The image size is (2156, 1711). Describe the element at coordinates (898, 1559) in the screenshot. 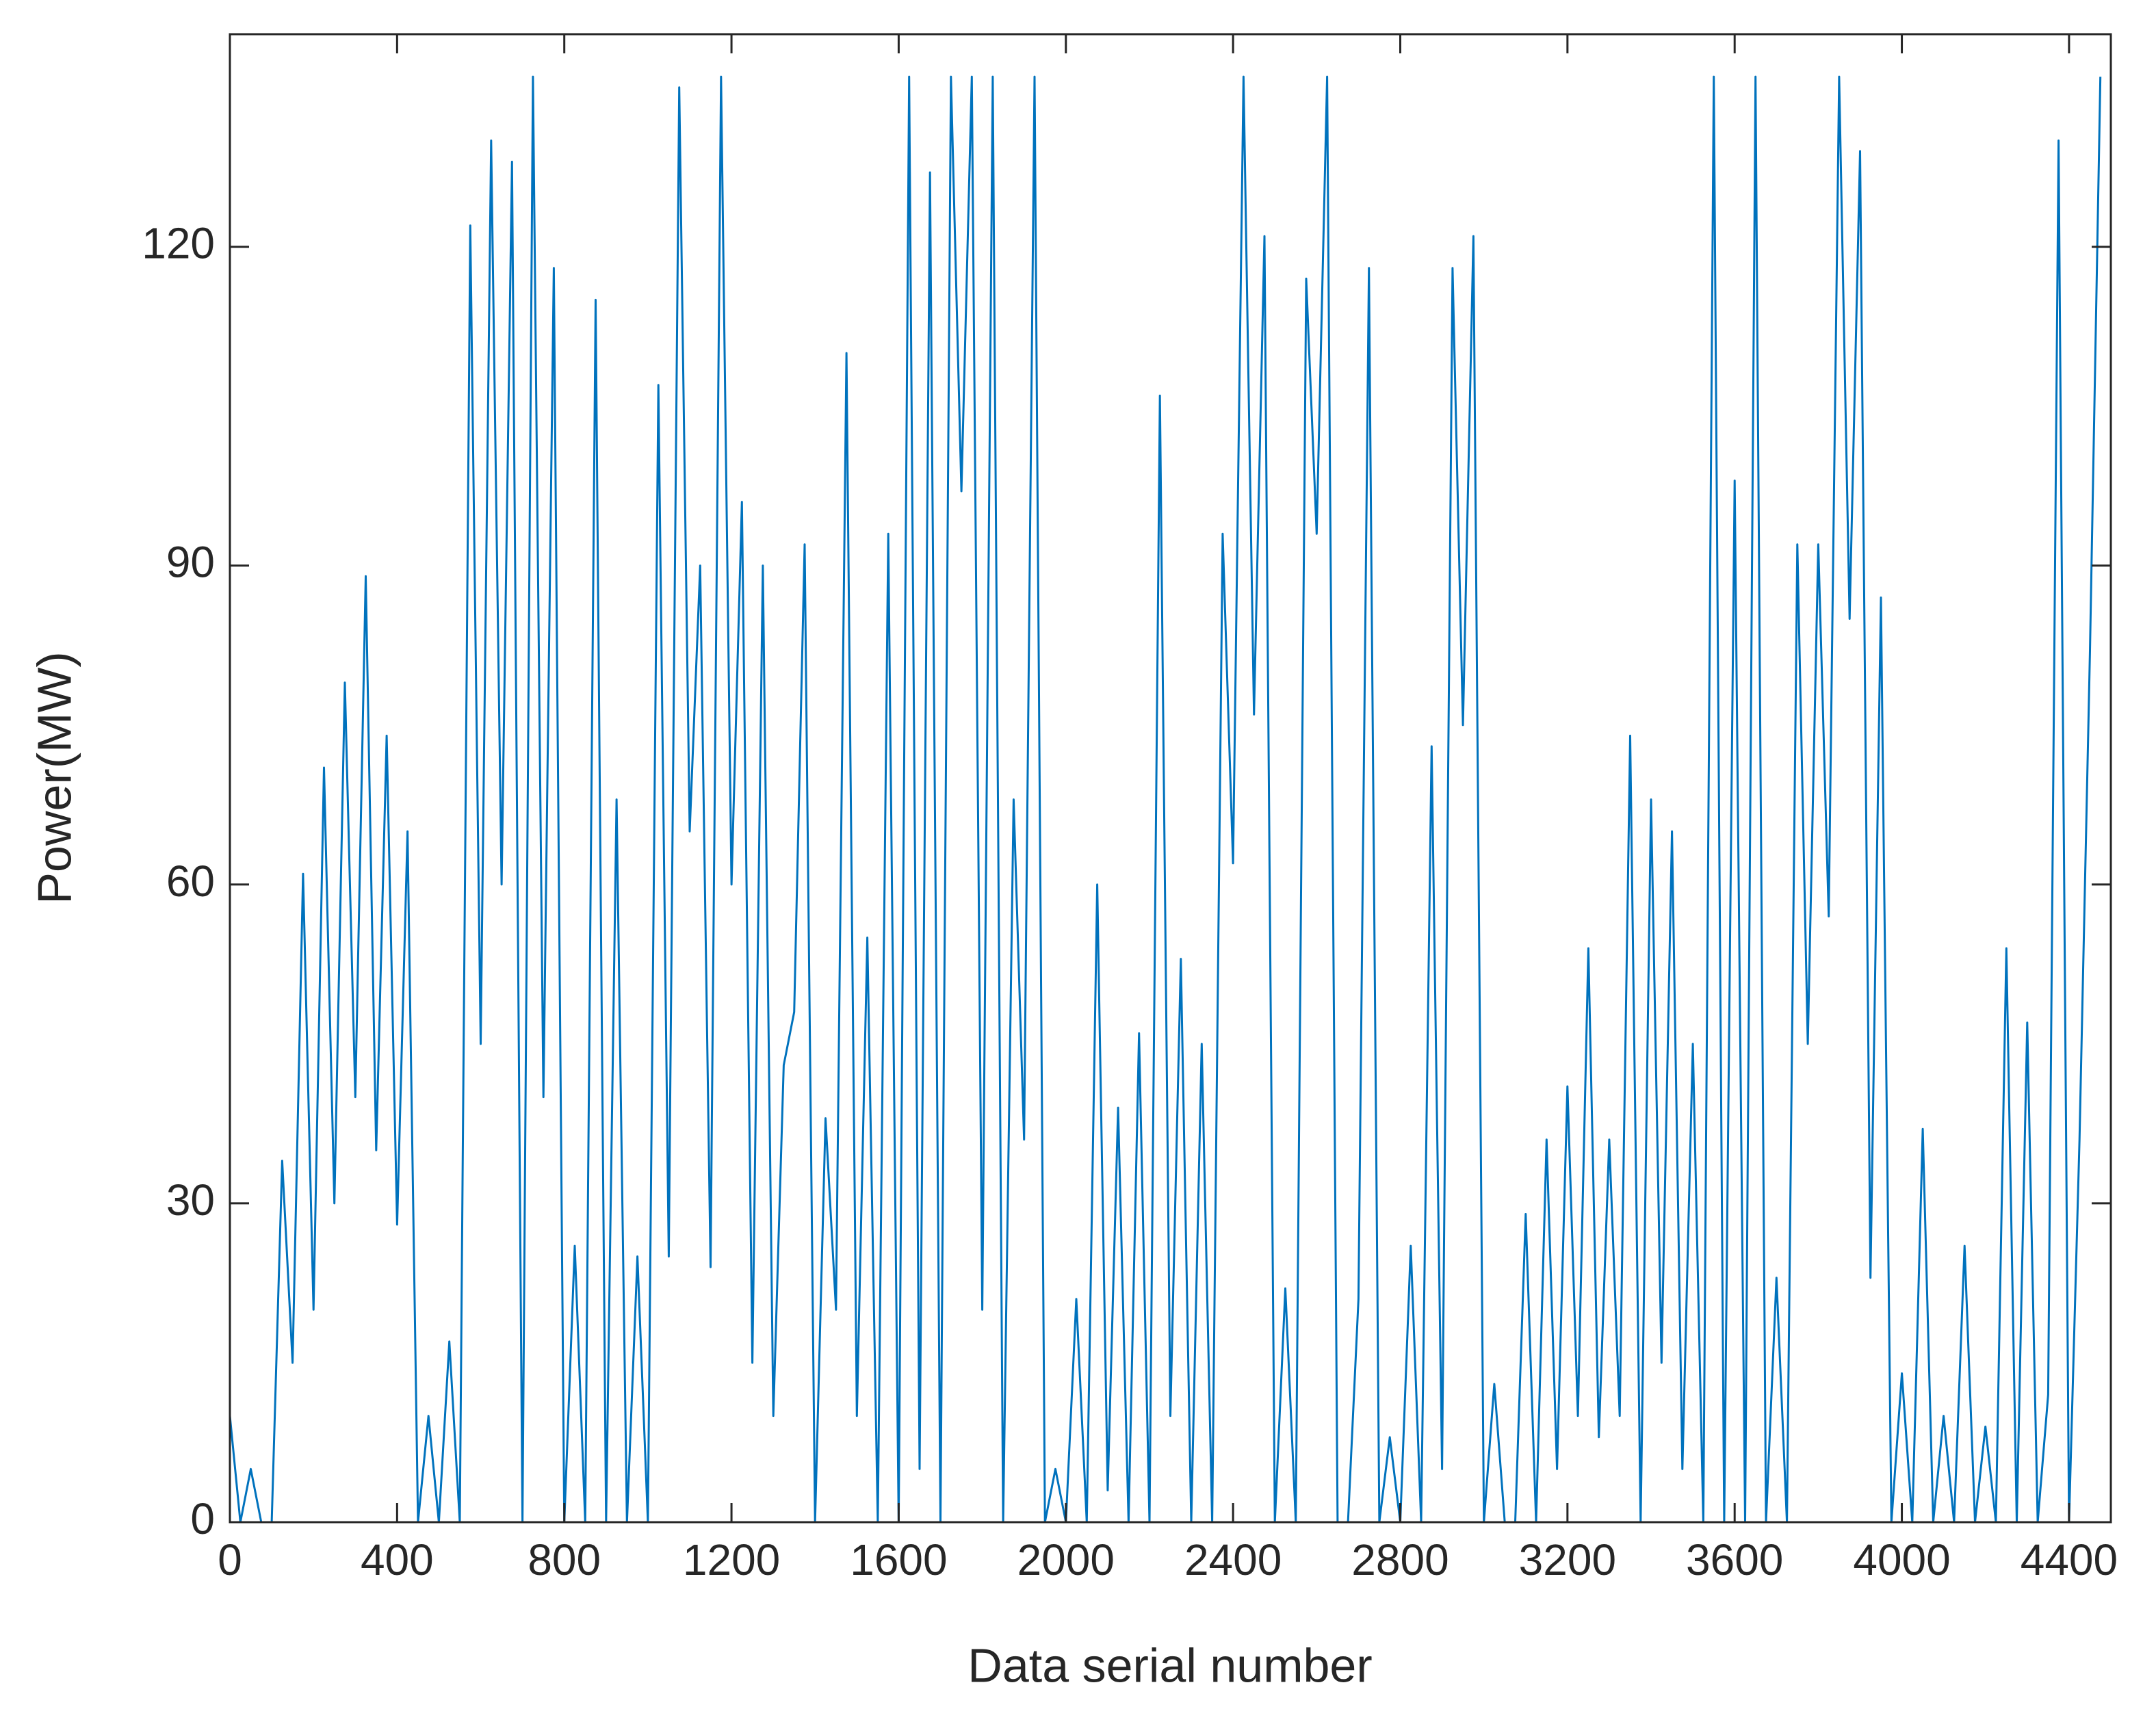

I see `x-tick-label: 1600` at that location.